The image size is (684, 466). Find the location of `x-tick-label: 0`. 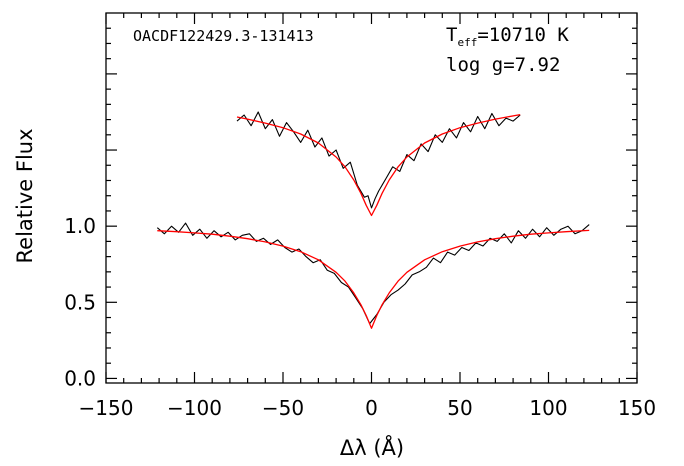

x-tick-label: 0 is located at coordinates (371, 408).